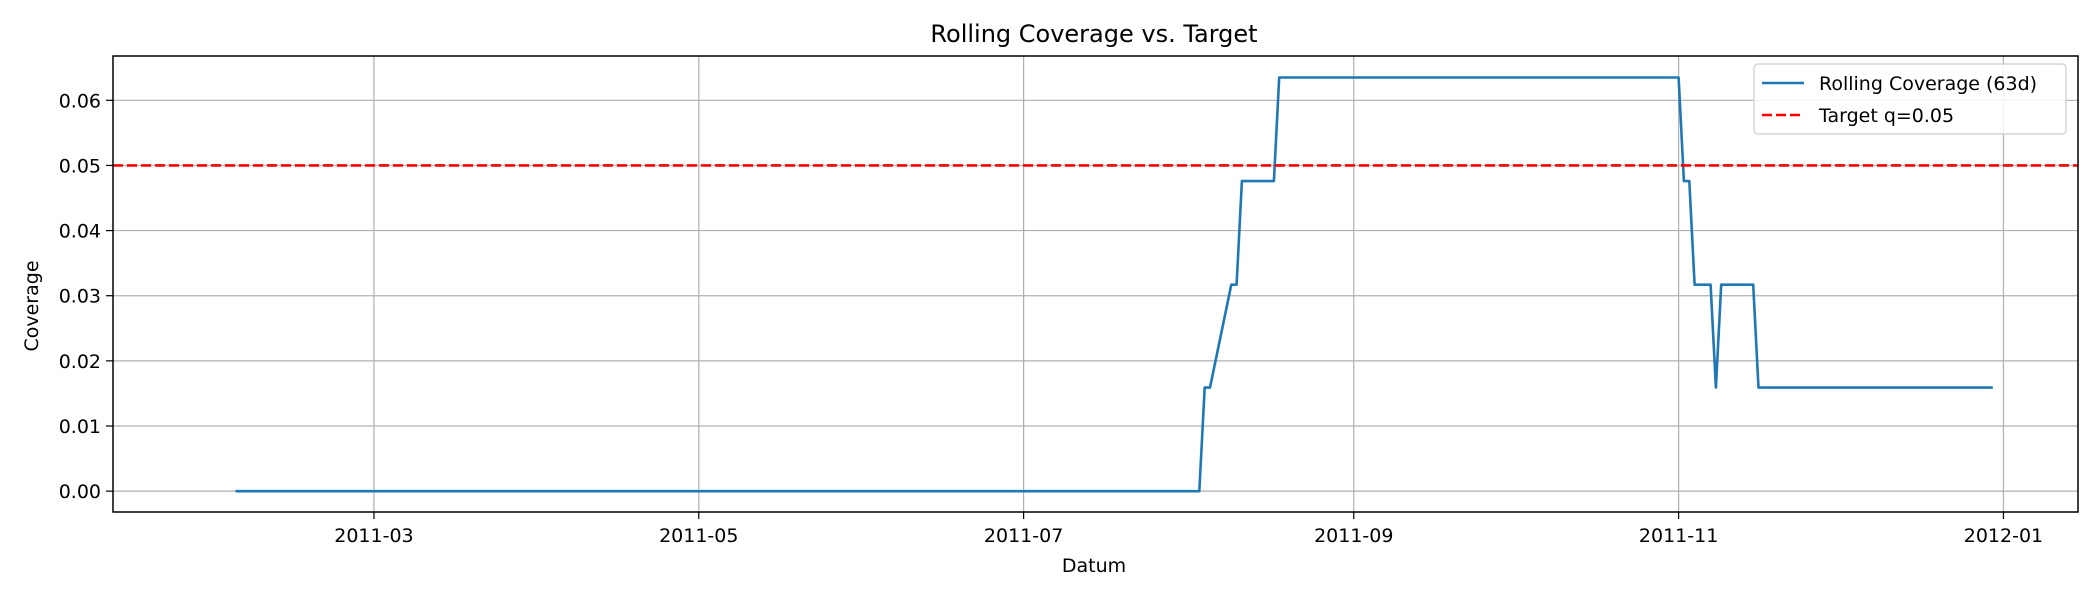 The height and width of the screenshot is (600, 2100). Describe the element at coordinates (1678, 536) in the screenshot. I see `x-tick-label: 2011-11` at that location.